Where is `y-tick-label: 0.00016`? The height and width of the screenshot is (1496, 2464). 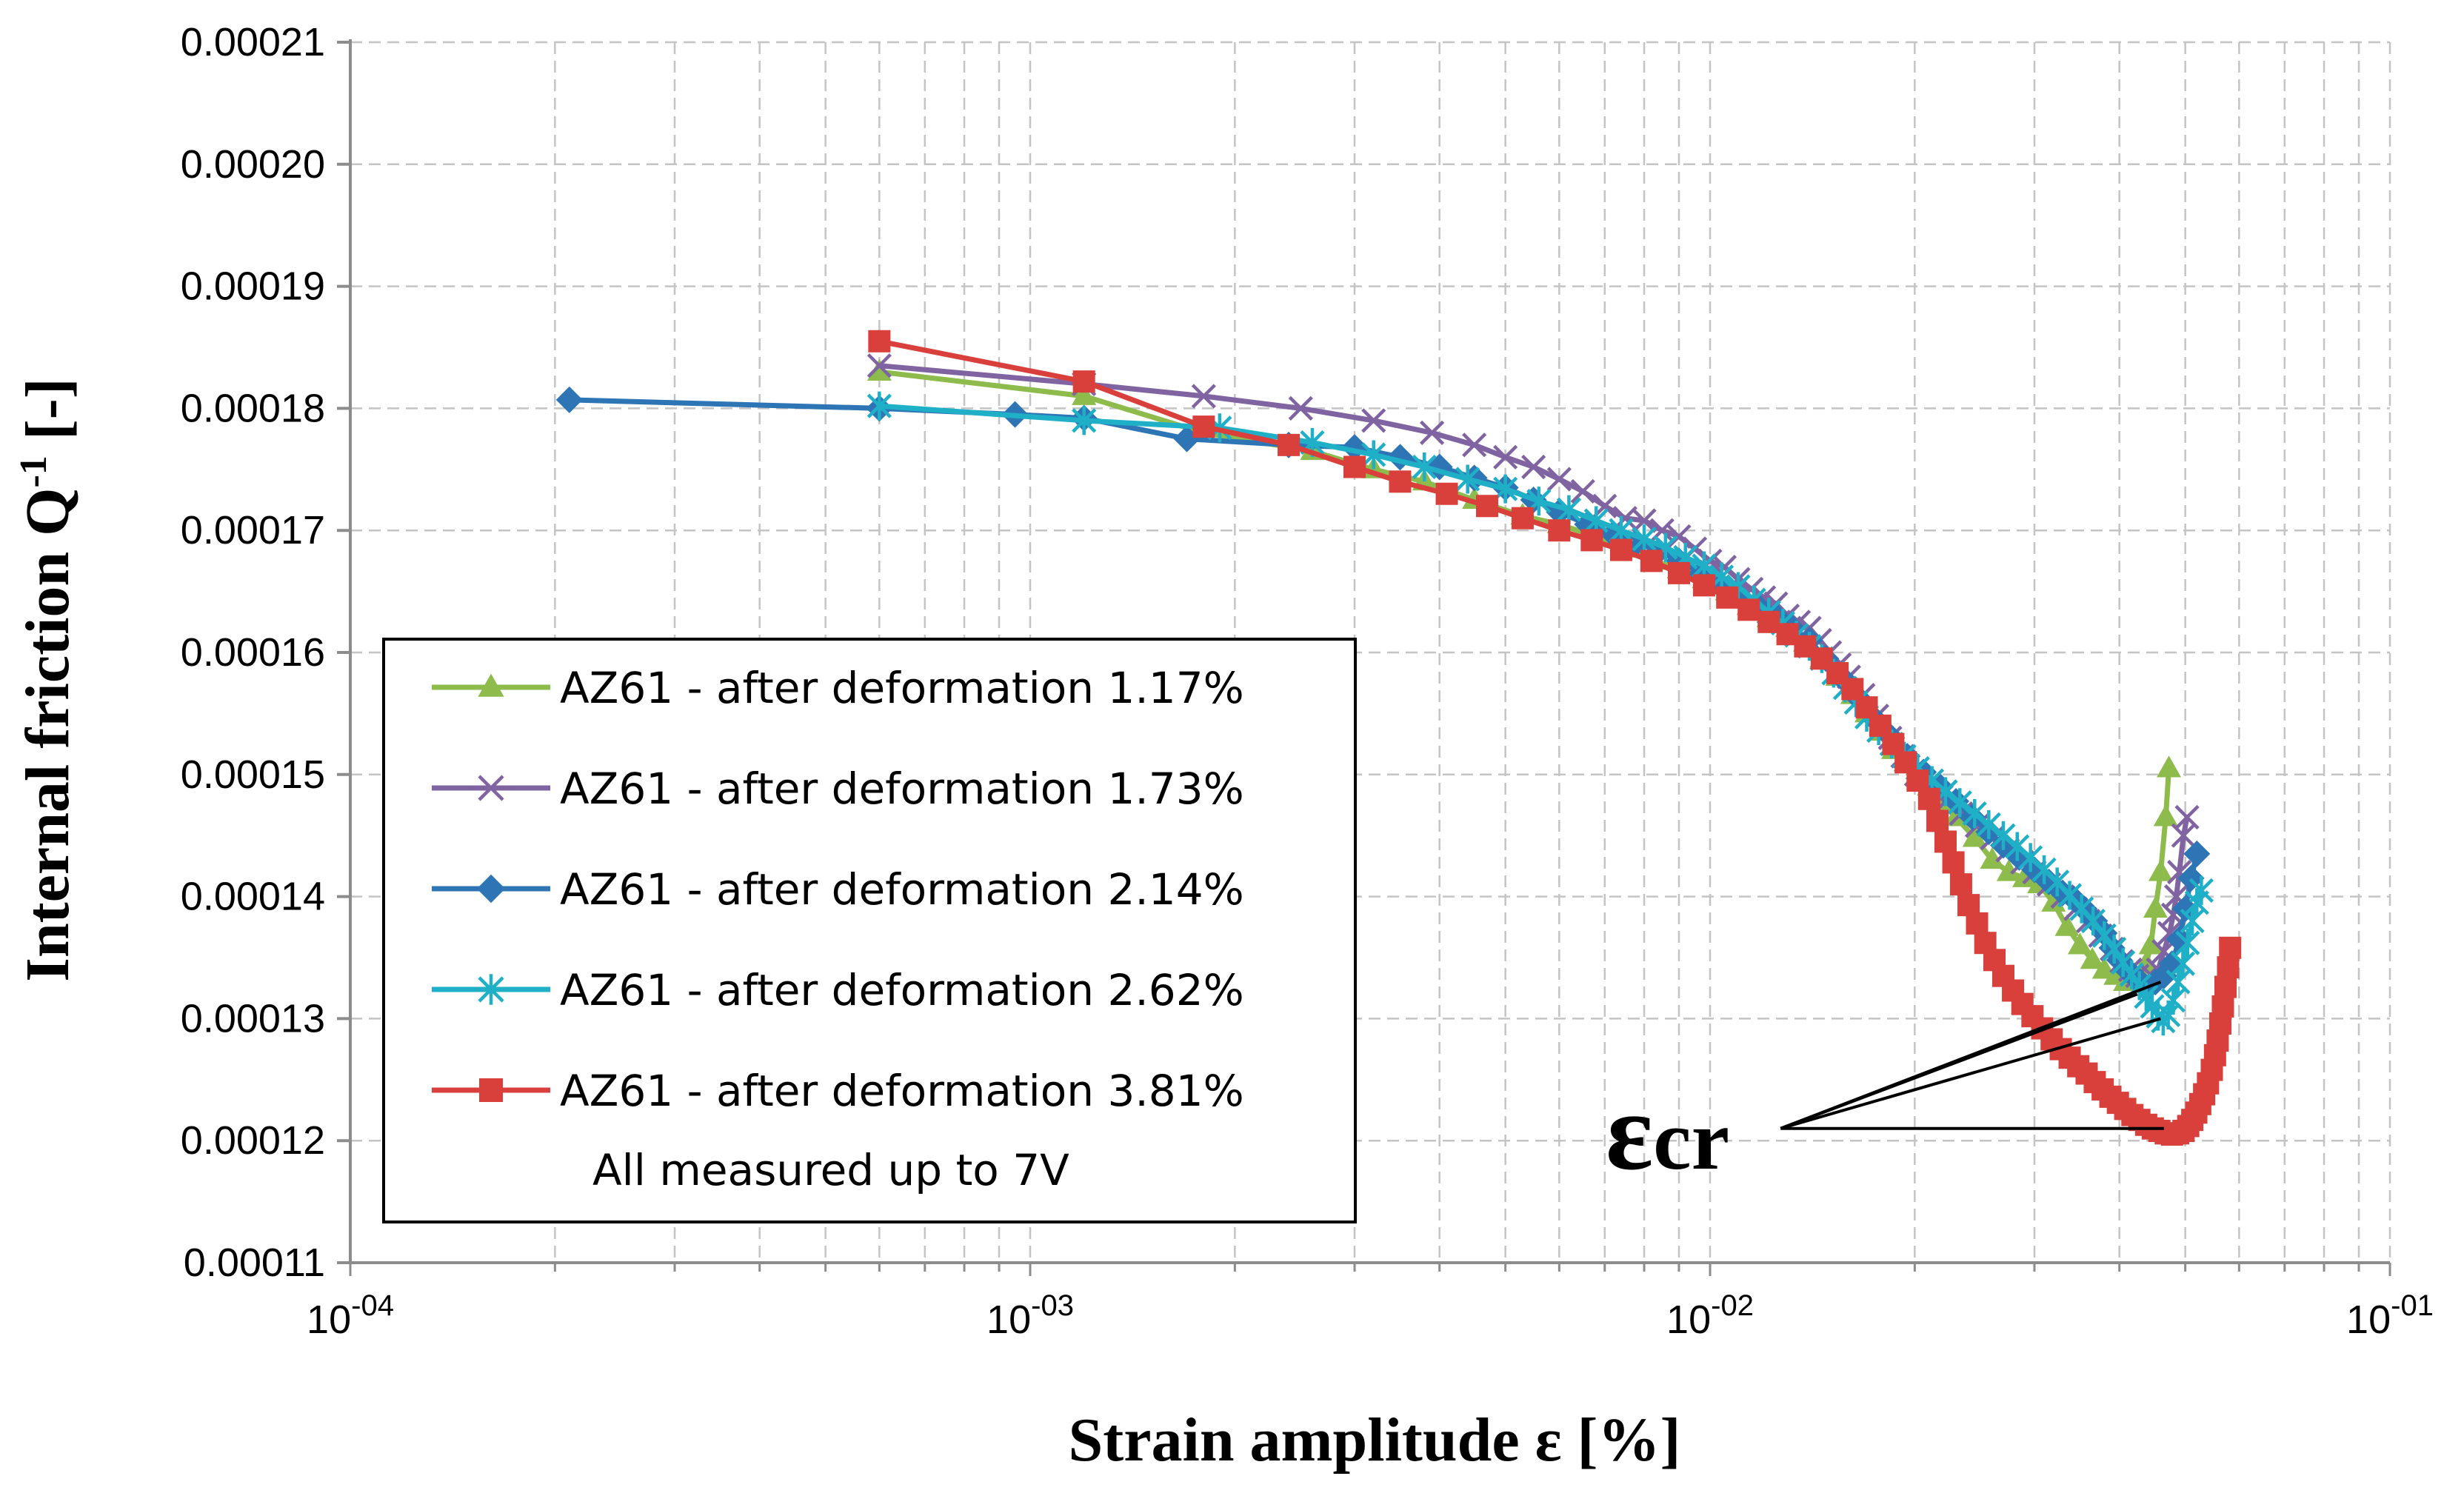 y-tick-label: 0.00016 is located at coordinates (253, 652).